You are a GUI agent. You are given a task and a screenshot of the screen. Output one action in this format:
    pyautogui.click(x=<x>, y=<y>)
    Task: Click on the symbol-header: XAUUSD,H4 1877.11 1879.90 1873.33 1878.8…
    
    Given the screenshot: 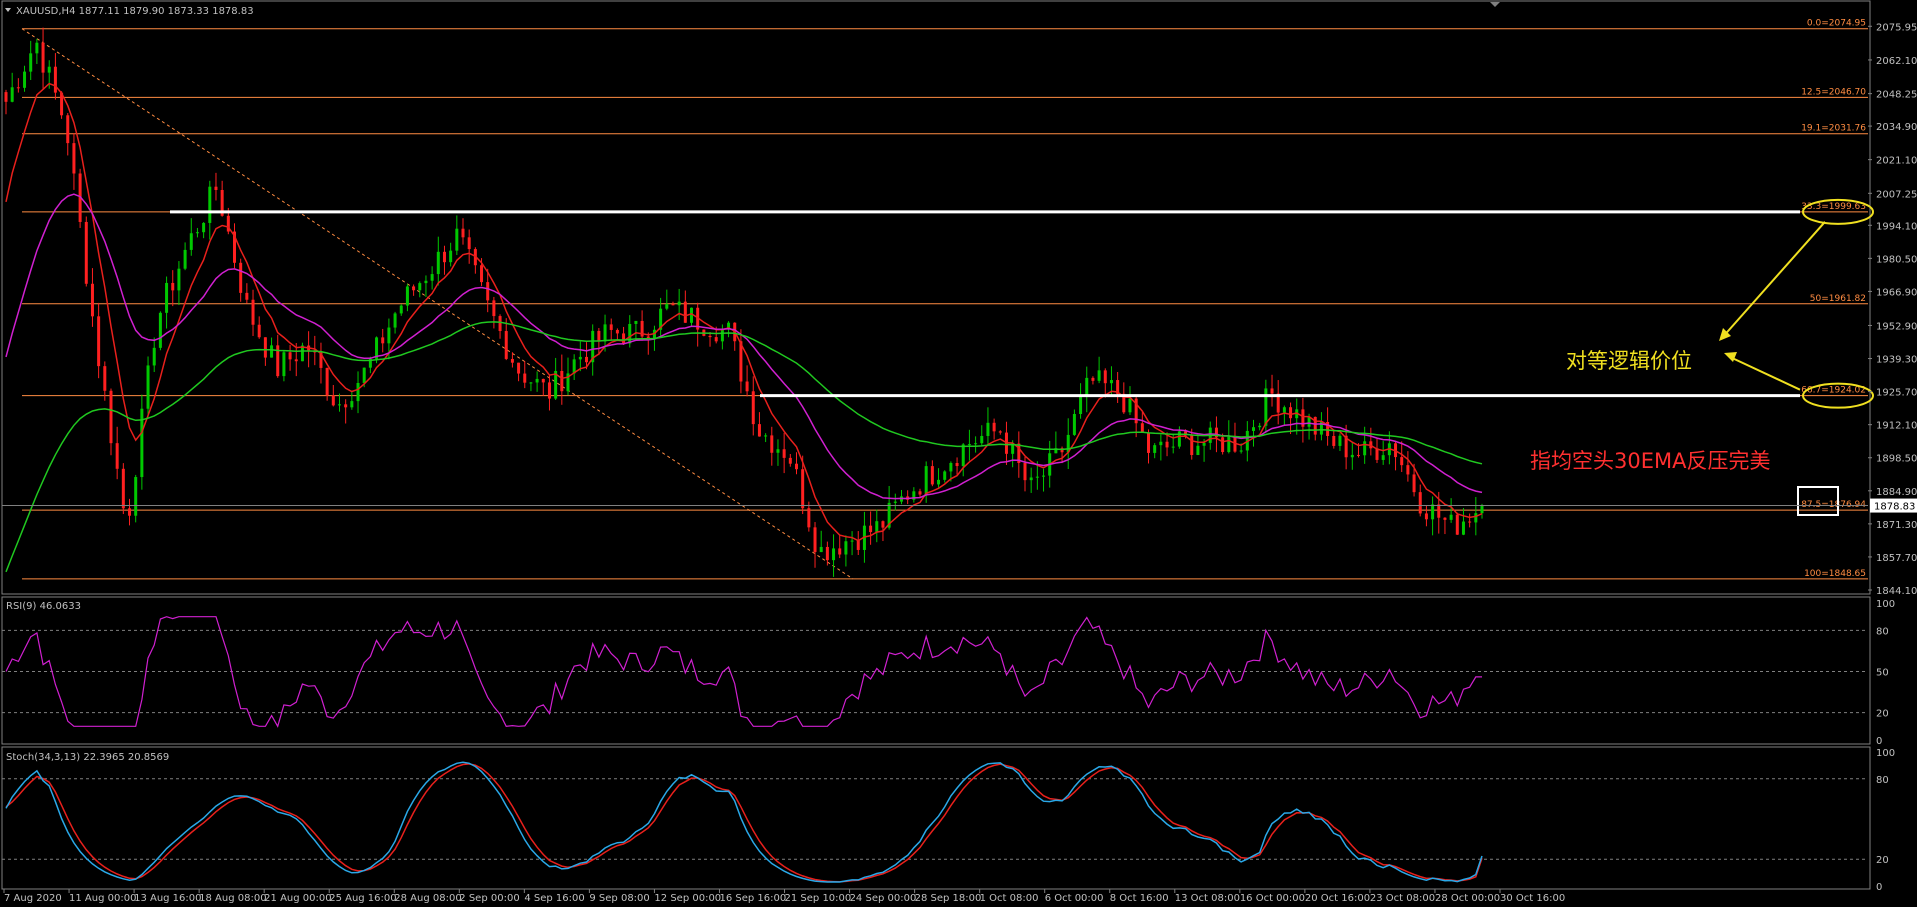 What is the action you would take?
    pyautogui.click(x=135, y=11)
    